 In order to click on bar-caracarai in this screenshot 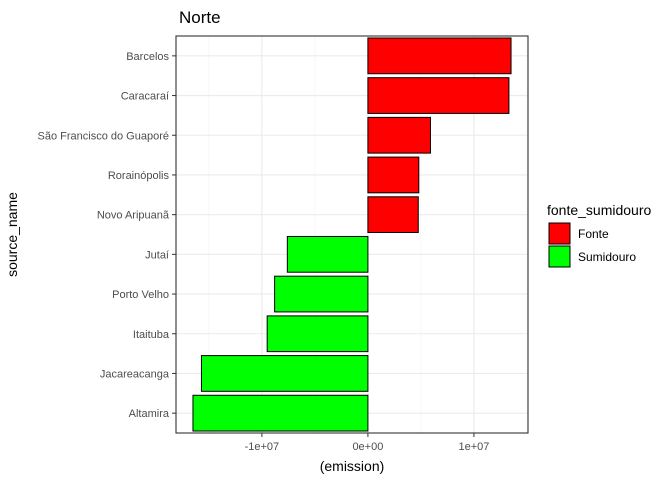, I will do `click(438, 95)`.